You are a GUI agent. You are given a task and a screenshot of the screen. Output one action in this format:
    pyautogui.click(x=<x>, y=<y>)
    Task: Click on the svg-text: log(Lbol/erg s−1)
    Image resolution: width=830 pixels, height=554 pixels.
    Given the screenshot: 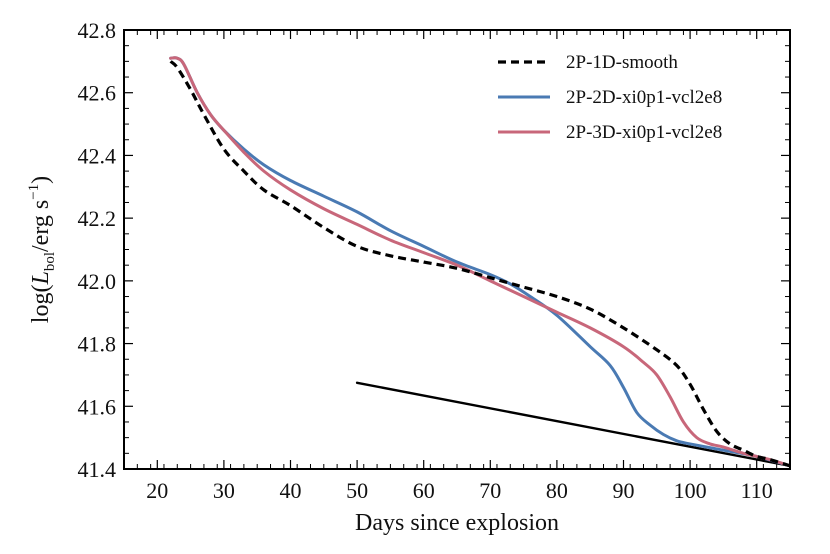 What is the action you would take?
    pyautogui.click(x=42, y=249)
    